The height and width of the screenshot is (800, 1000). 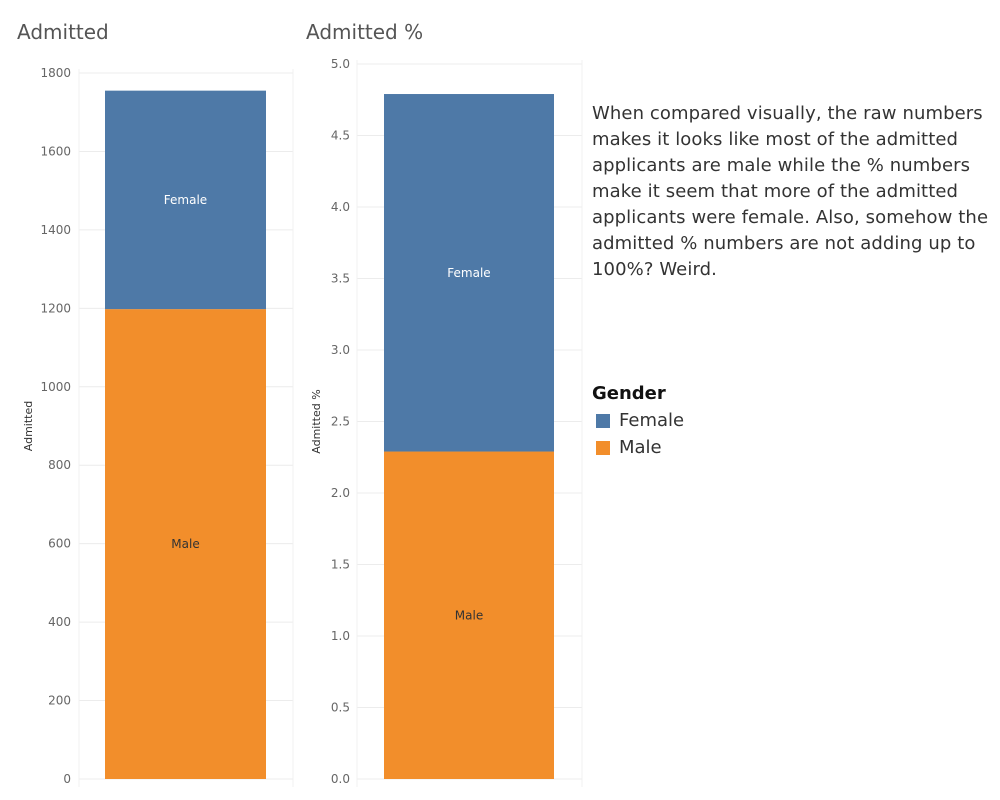 I want to click on y-tick-label: 3.5, so click(x=340, y=279).